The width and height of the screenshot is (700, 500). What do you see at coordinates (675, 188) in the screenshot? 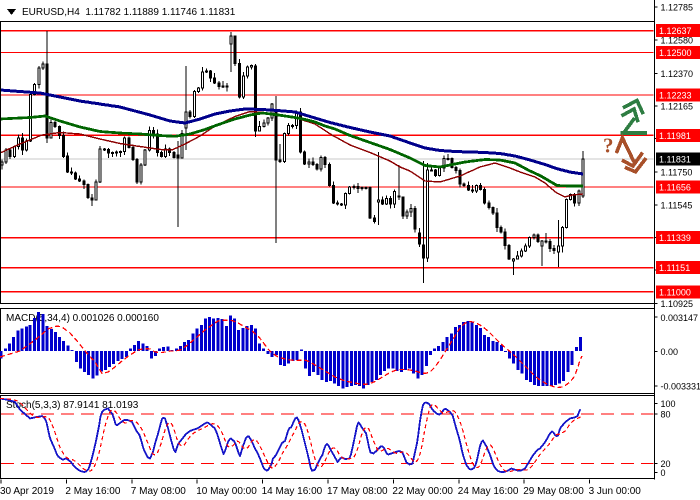
I see `svg-text: 1.11656` at bounding box center [675, 188].